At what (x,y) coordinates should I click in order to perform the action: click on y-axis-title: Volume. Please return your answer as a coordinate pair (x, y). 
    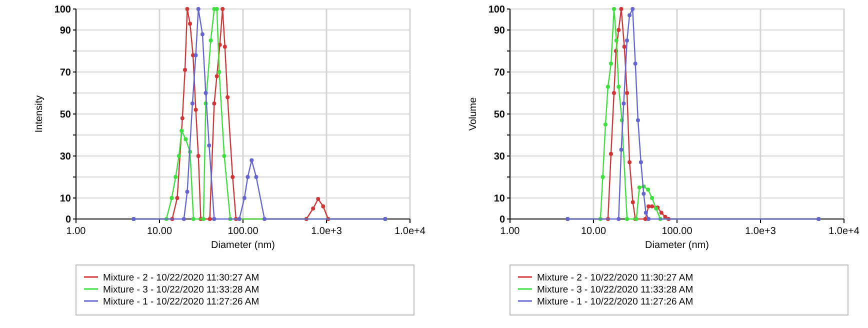
    Looking at the image, I should click on (473, 113).